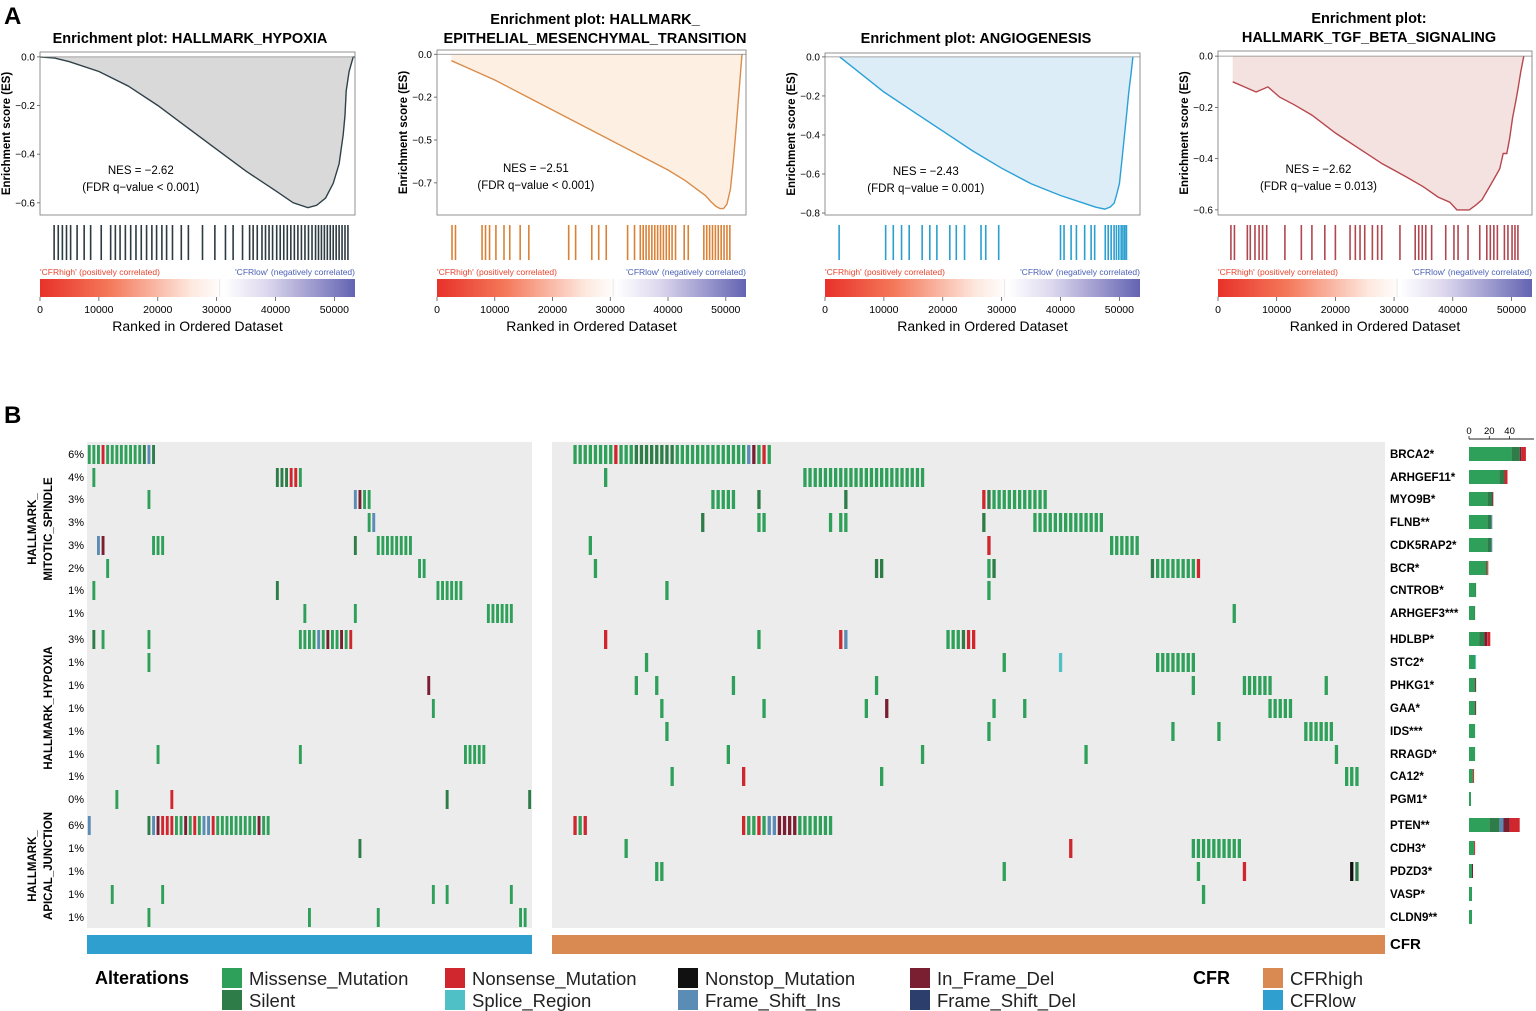 The width and height of the screenshot is (1536, 1011). Describe the element at coordinates (1318, 187) in the screenshot. I see `fdr-annotation: (FDR q−value = 0.013)` at that location.